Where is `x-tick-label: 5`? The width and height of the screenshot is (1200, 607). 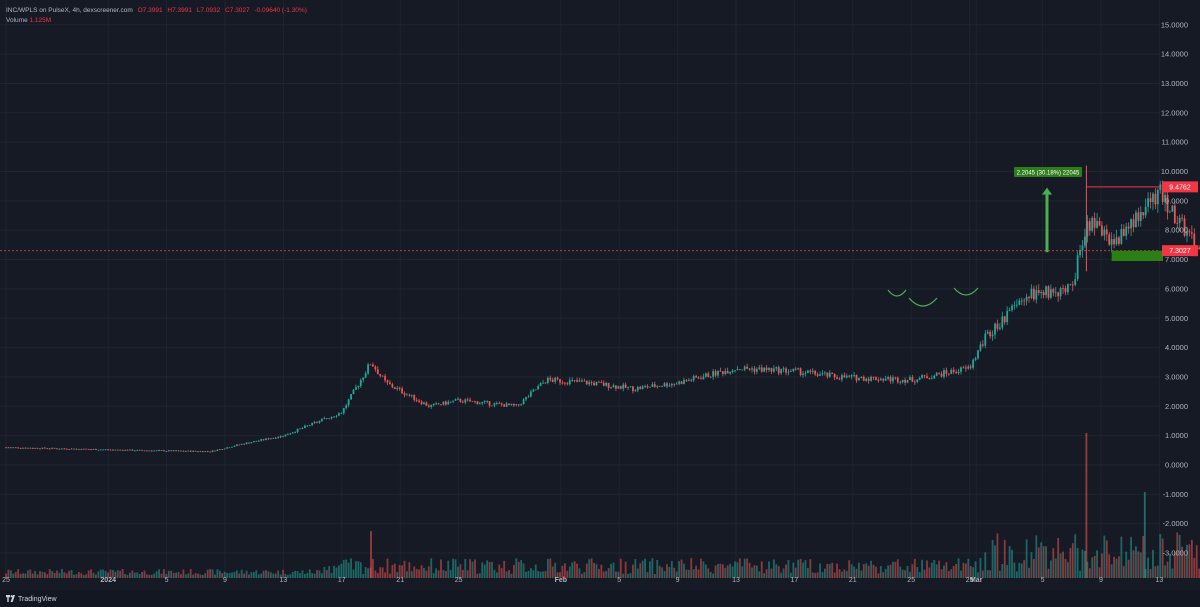
x-tick-label: 5 is located at coordinates (1043, 580).